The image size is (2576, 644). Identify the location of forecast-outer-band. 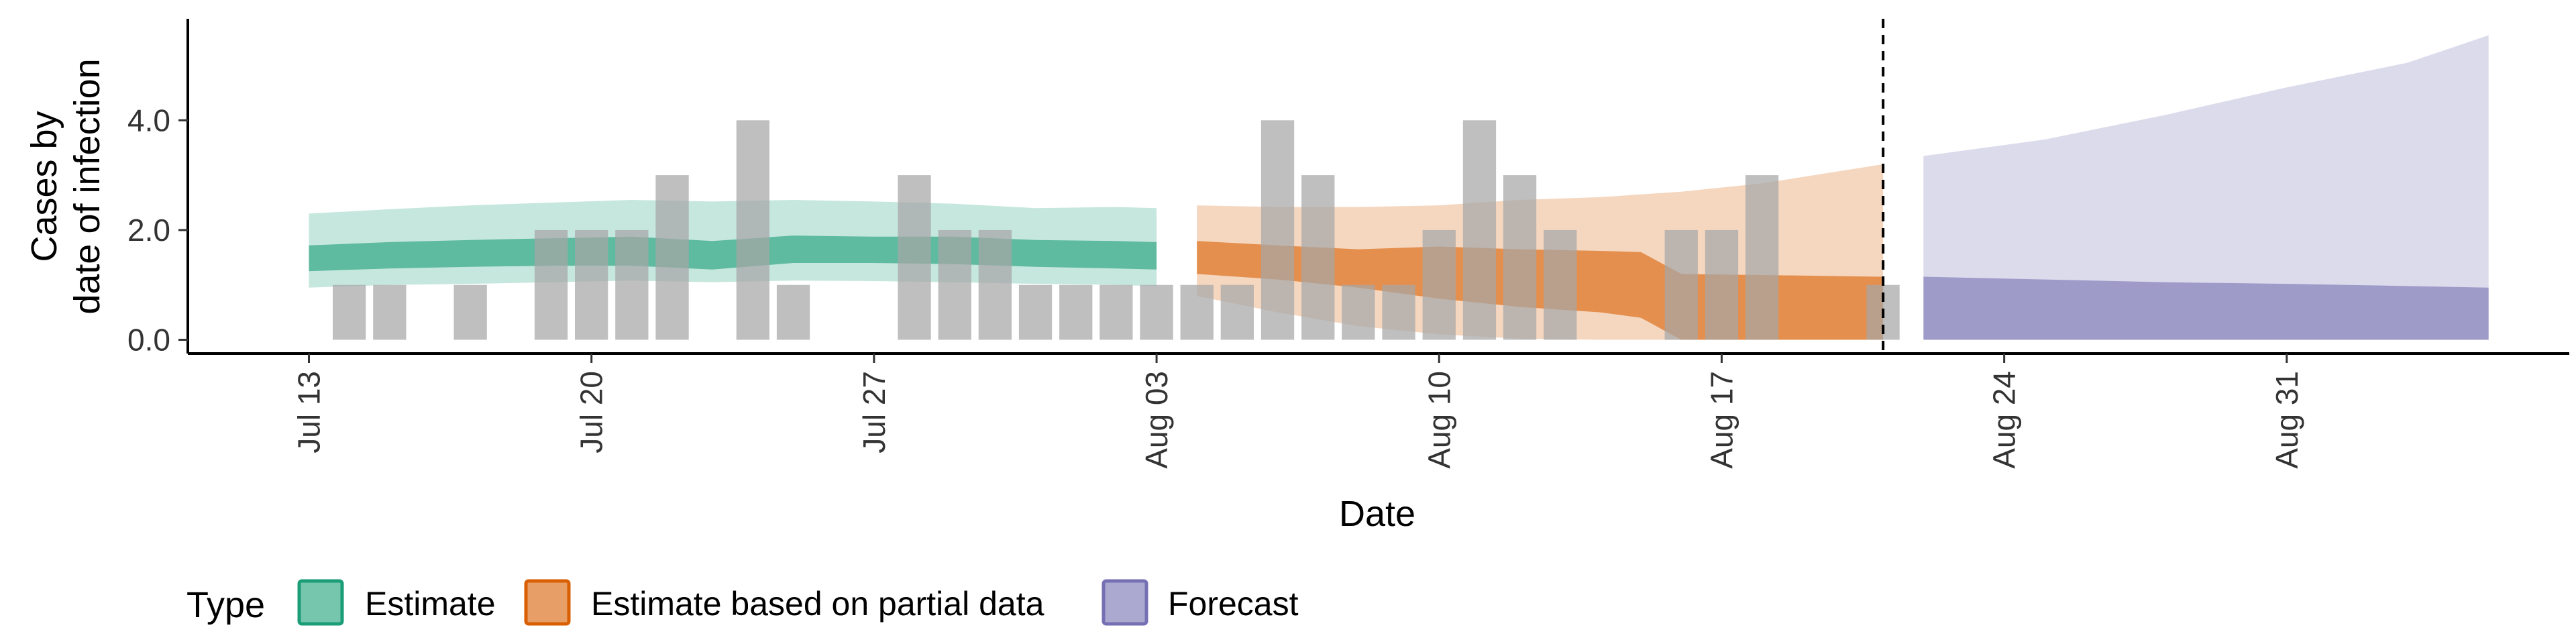
(2206, 187).